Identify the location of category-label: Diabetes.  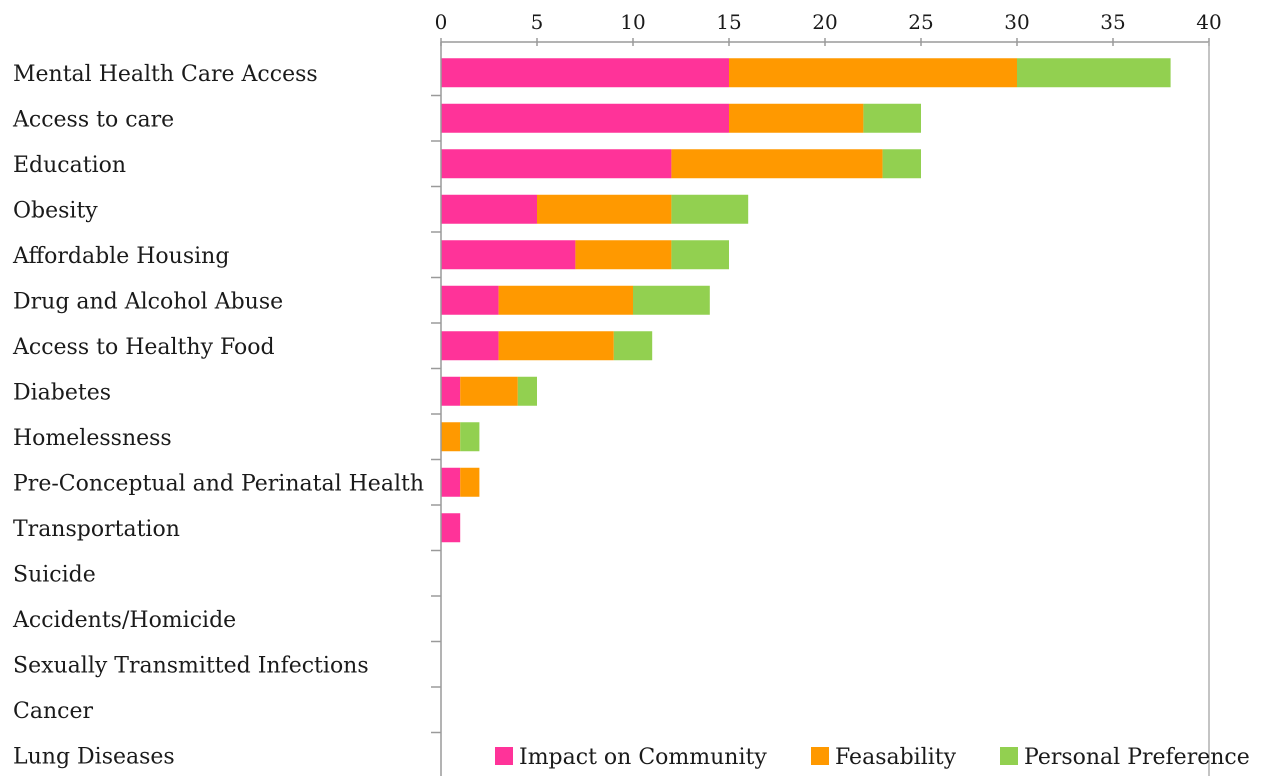
(62, 392).